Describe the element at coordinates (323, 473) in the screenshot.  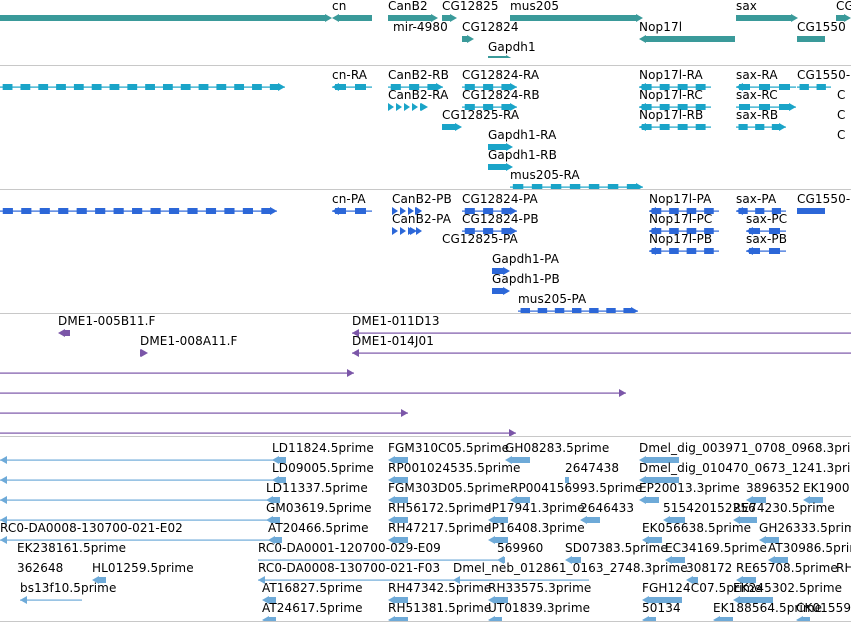
I see `feature-ld09005-5prime: LD09005.5prime` at that location.